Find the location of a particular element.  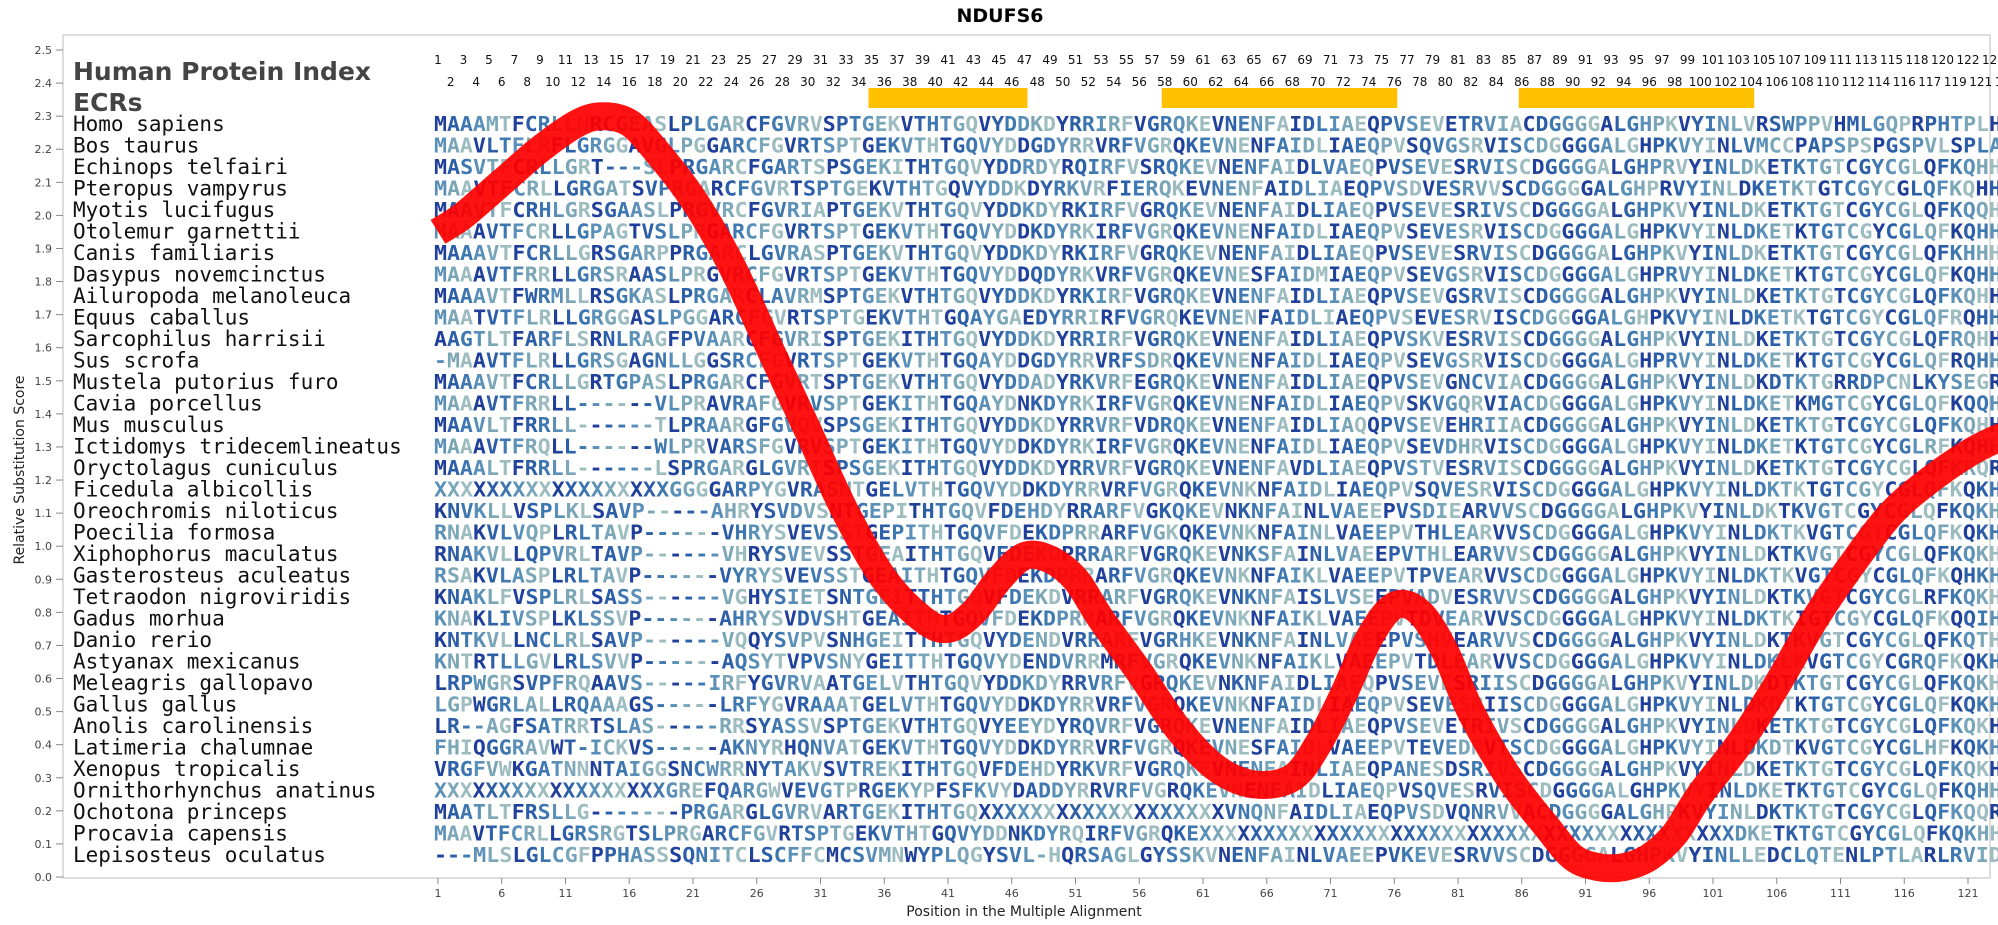

residue: Q is located at coordinates (971, 468).